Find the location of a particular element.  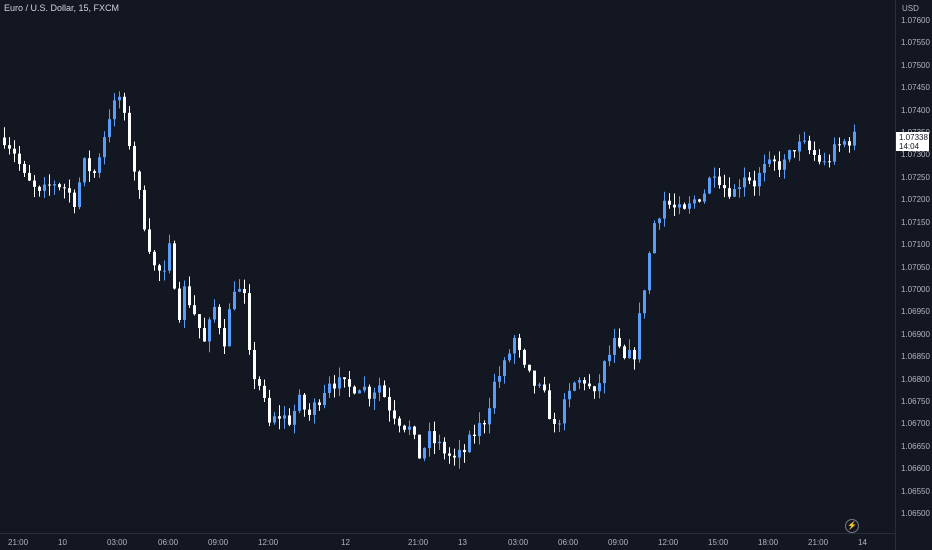

bar-countdown: 14:04 is located at coordinates (909, 146).